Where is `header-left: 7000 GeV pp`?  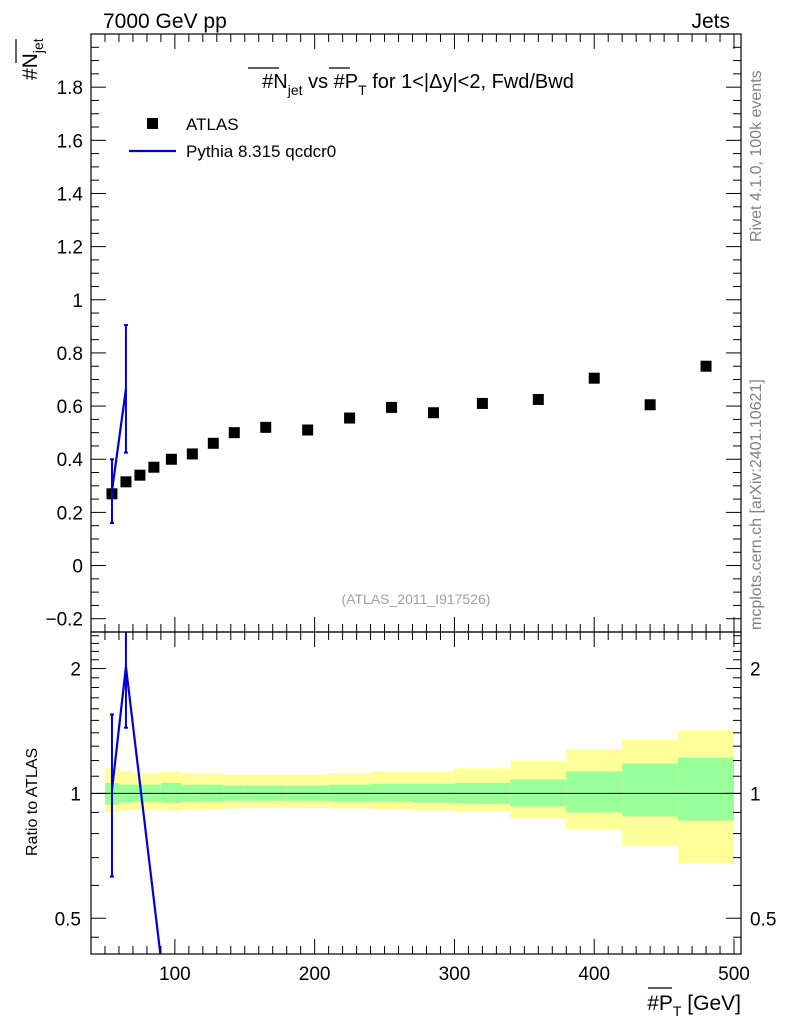 header-left: 7000 GeV pp is located at coordinates (165, 21).